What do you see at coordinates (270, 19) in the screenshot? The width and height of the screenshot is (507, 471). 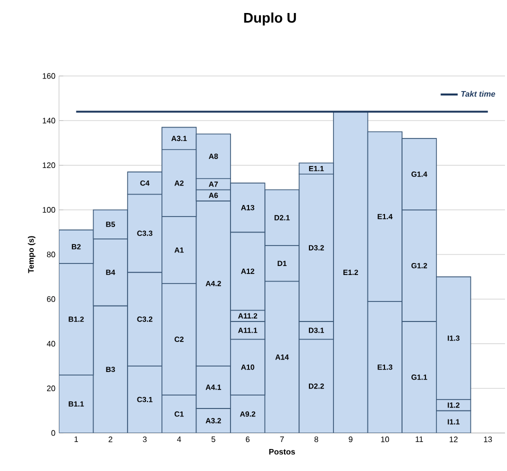 I see `chart-title: Duplo U` at bounding box center [270, 19].